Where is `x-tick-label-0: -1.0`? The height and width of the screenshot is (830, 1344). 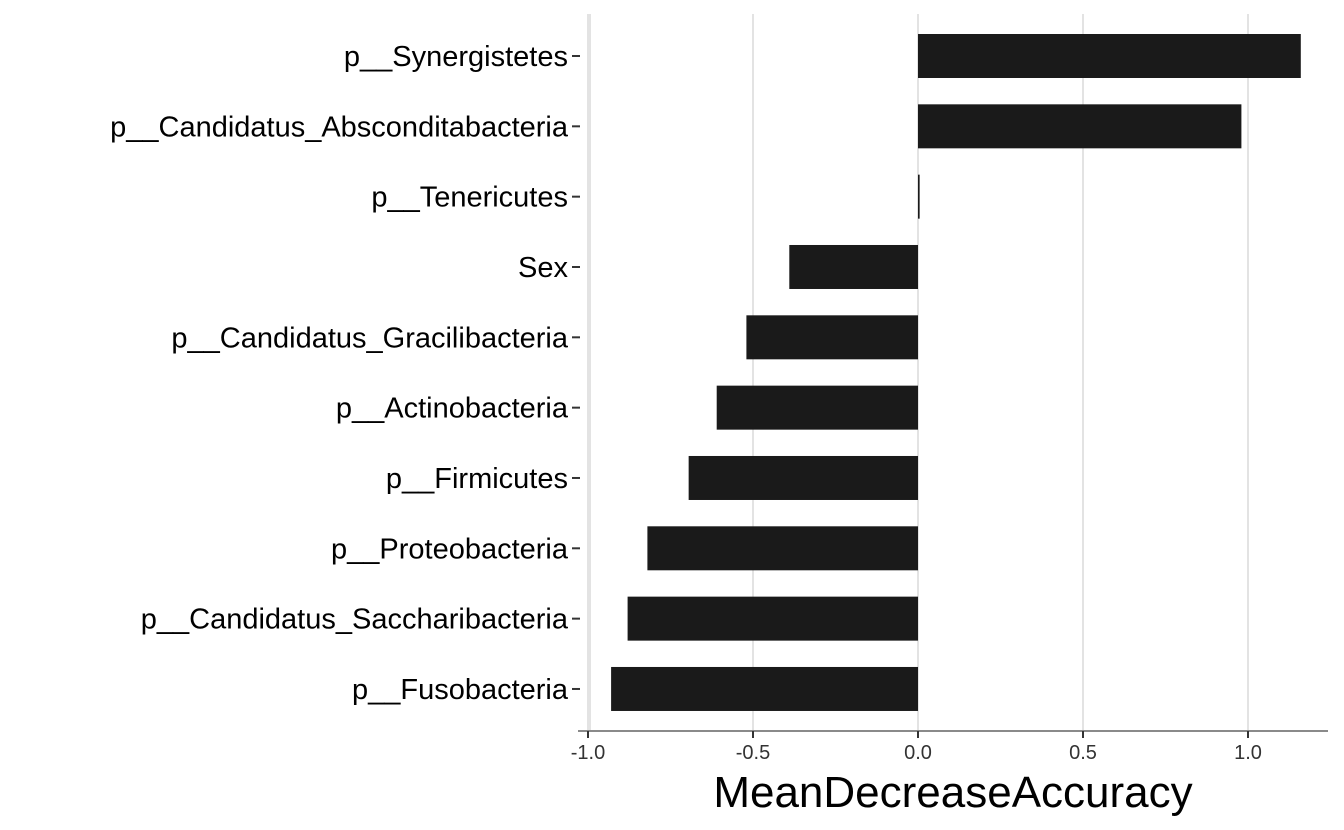
x-tick-label-0: -1.0 is located at coordinates (588, 753).